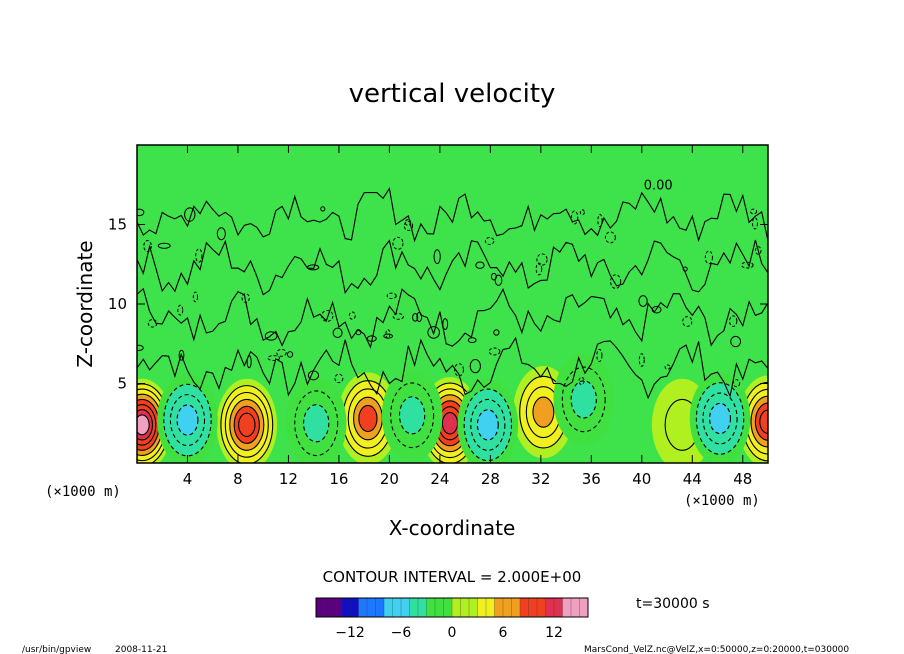 The image size is (904, 654). Describe the element at coordinates (490, 479) in the screenshot. I see `x-tick-label: 28` at that location.